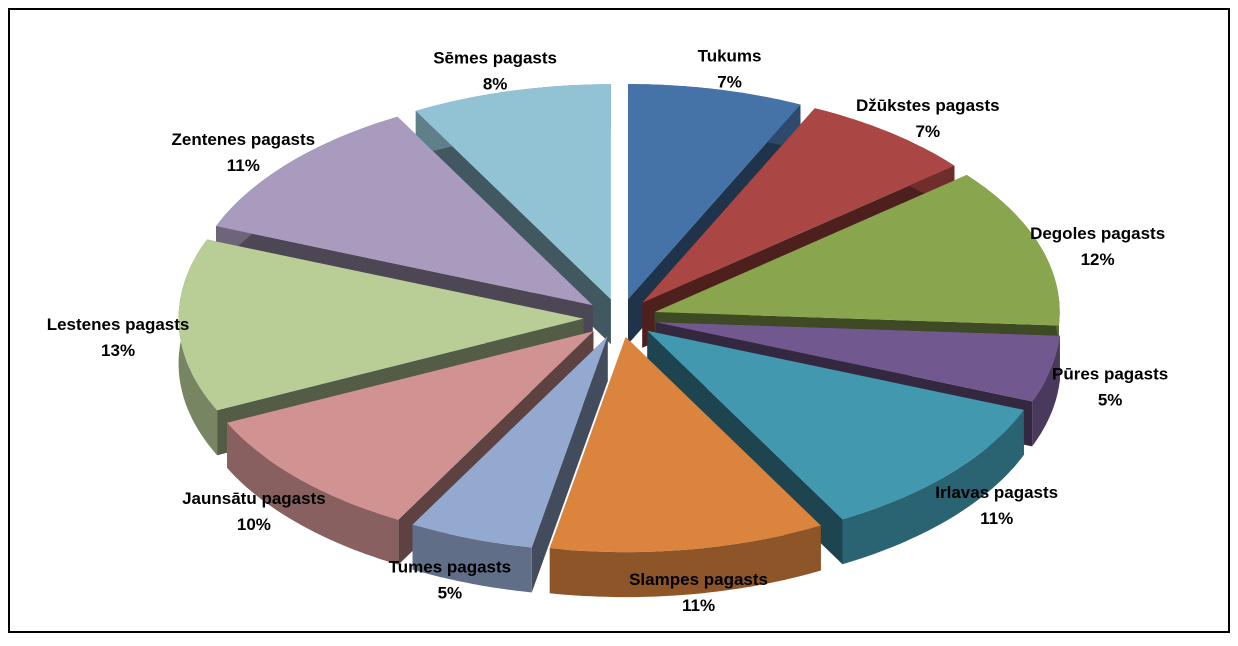  I want to click on slice-value-label: 10%, so click(254, 524).